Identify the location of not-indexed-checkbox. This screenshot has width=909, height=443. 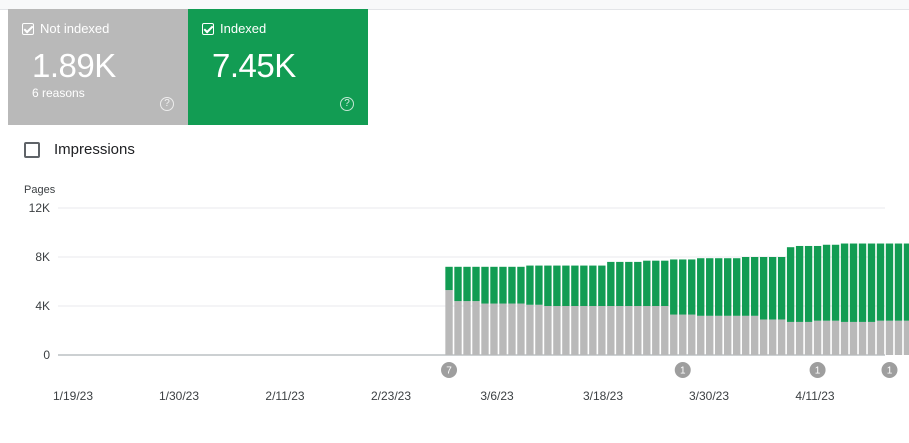
(28, 29).